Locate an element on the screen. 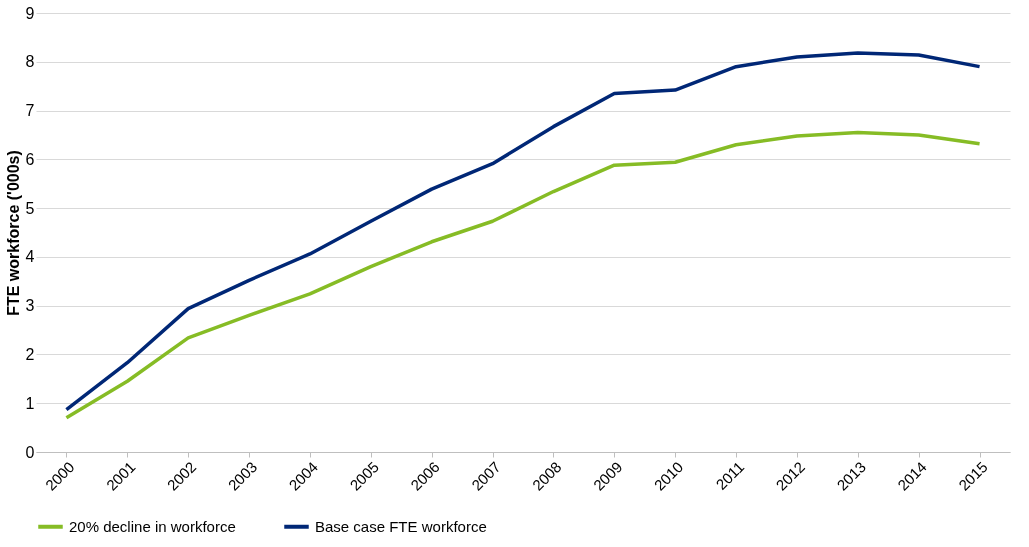 This screenshot has height=547, width=1029. y-tick-label: 0 is located at coordinates (30, 452).